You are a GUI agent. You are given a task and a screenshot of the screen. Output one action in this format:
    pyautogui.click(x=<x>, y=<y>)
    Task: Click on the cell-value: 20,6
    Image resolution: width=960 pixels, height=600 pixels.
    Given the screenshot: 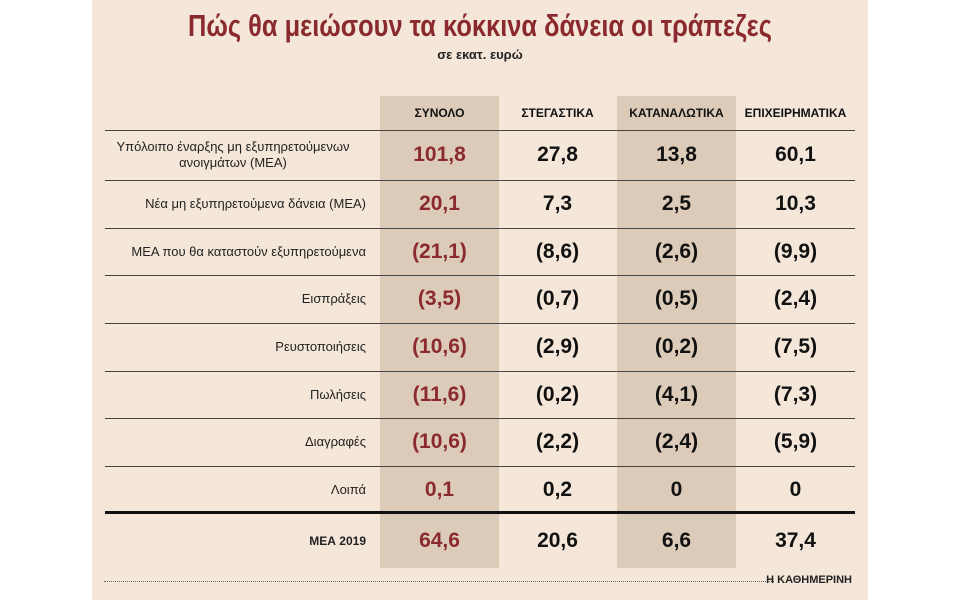 What is the action you would take?
    pyautogui.click(x=557, y=540)
    